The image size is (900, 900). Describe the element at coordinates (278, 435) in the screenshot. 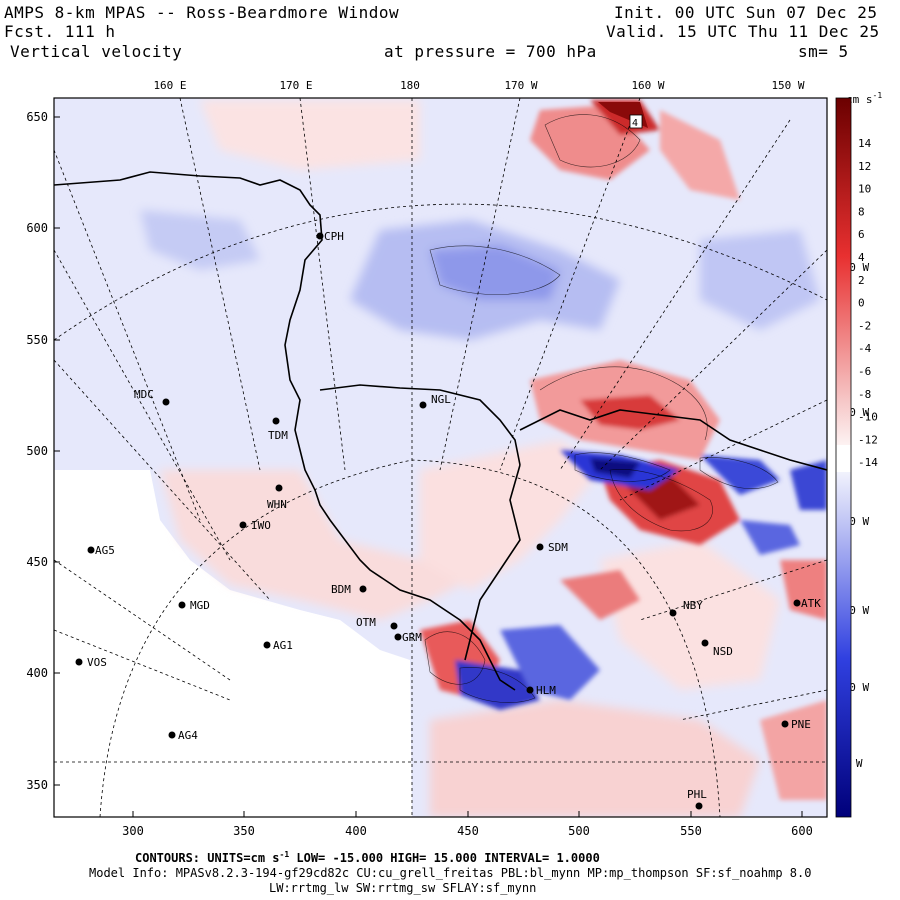

I see `station-label: TDM` at that location.